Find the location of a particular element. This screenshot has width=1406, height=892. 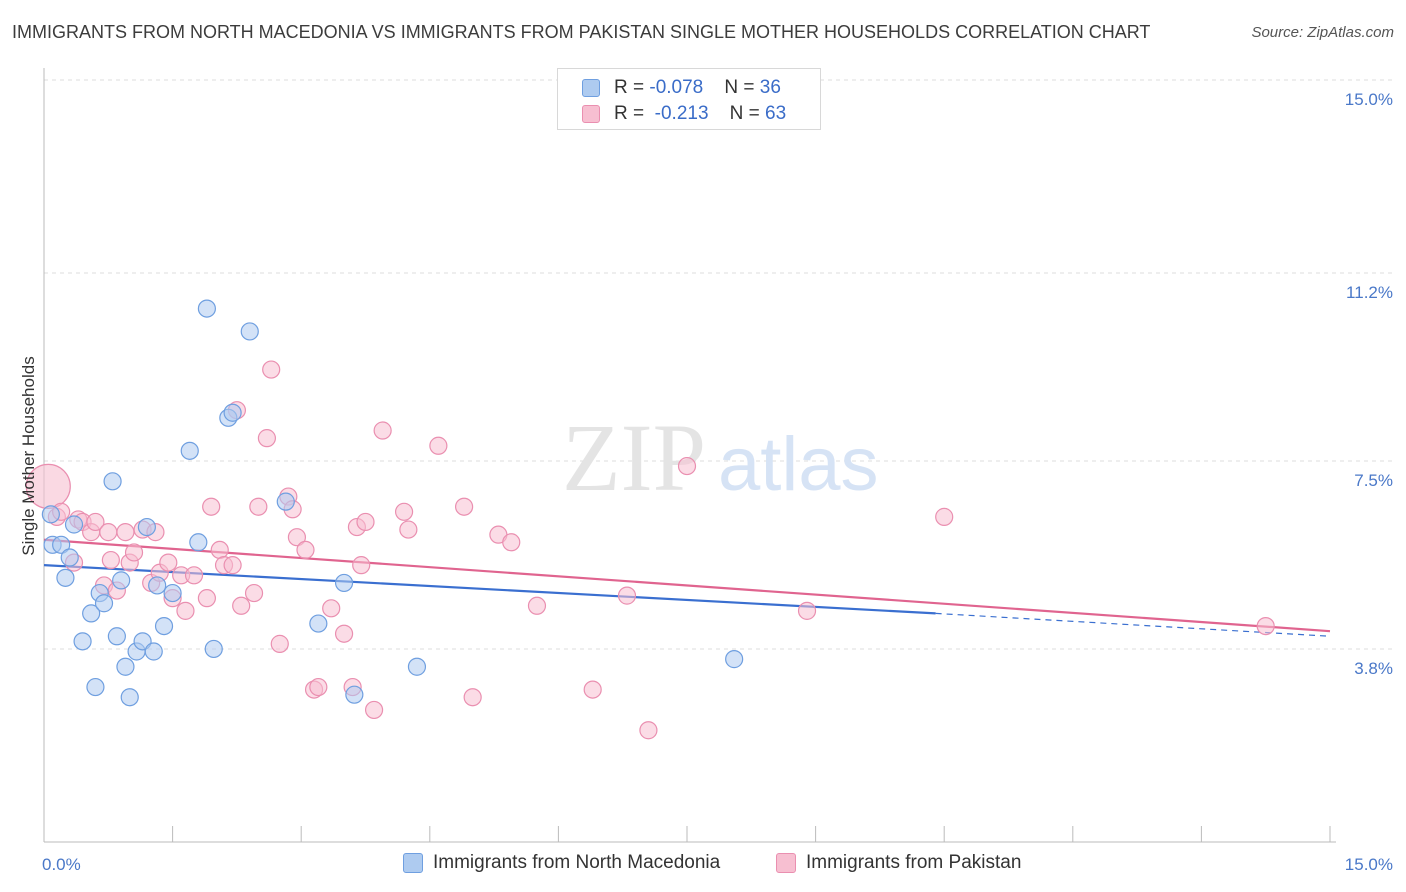

series-swatch-pink is located at coordinates (786, 863).